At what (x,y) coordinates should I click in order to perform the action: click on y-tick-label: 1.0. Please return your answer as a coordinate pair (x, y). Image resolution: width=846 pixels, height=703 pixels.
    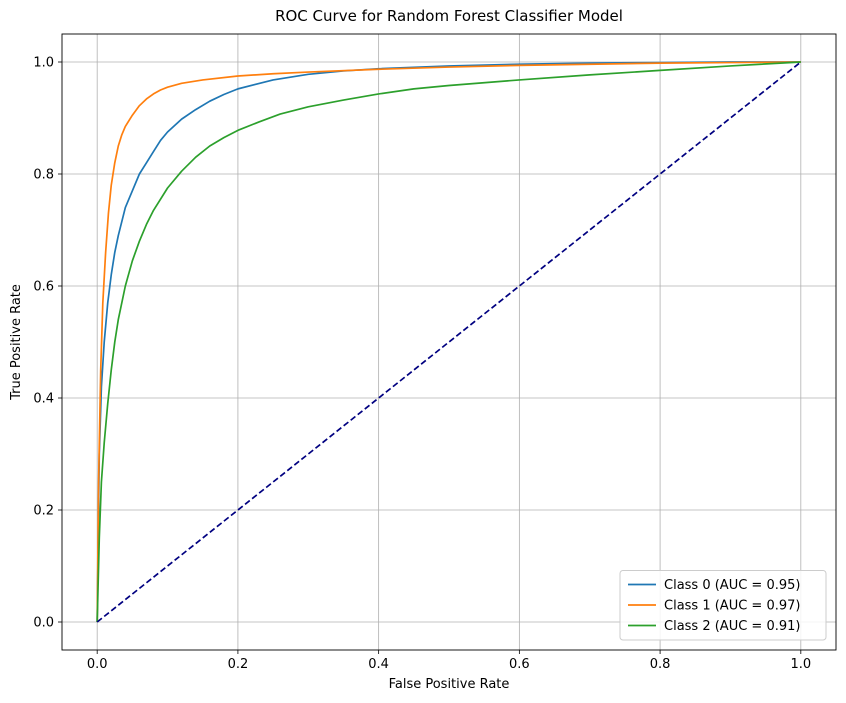
    Looking at the image, I should click on (43, 63).